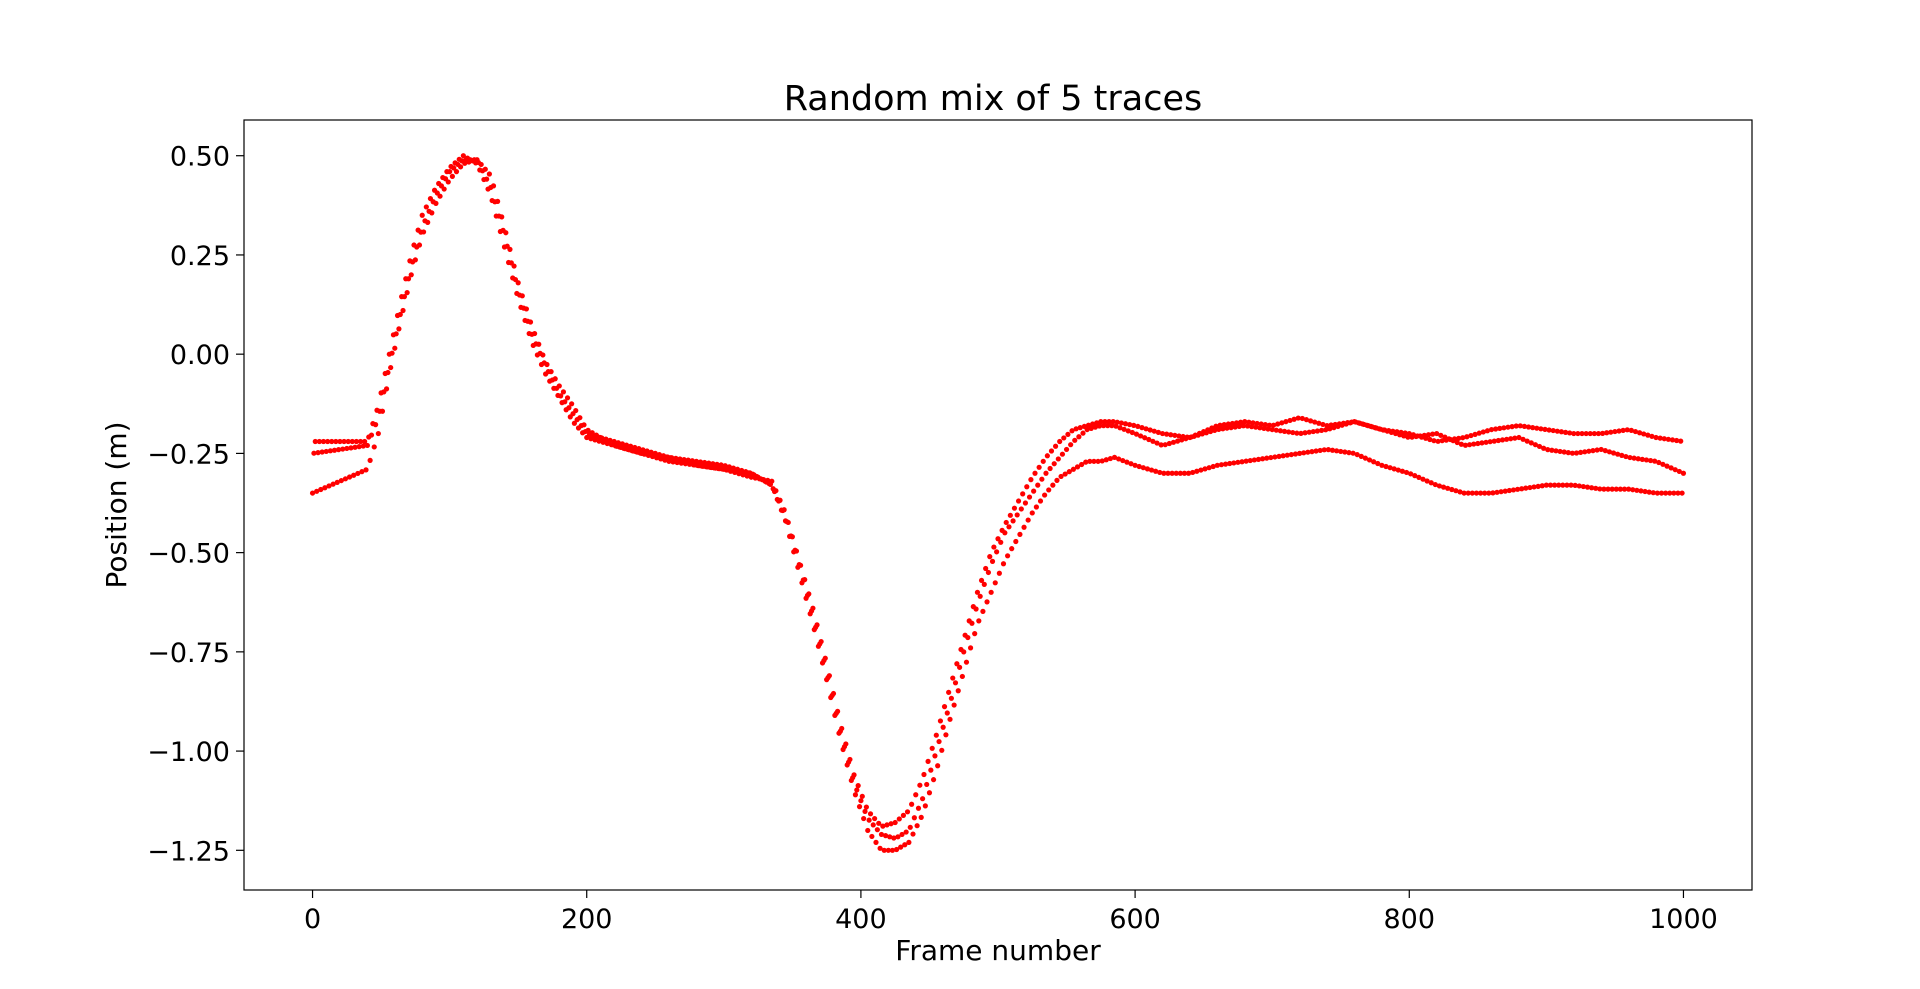 This screenshot has height=989, width=1920. I want to click on x-tick-label: 600, so click(1135, 919).